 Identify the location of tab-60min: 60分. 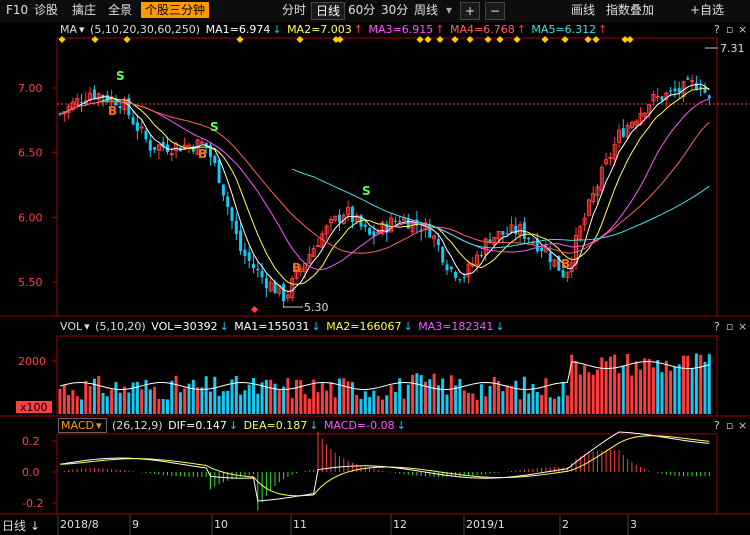
(362, 10).